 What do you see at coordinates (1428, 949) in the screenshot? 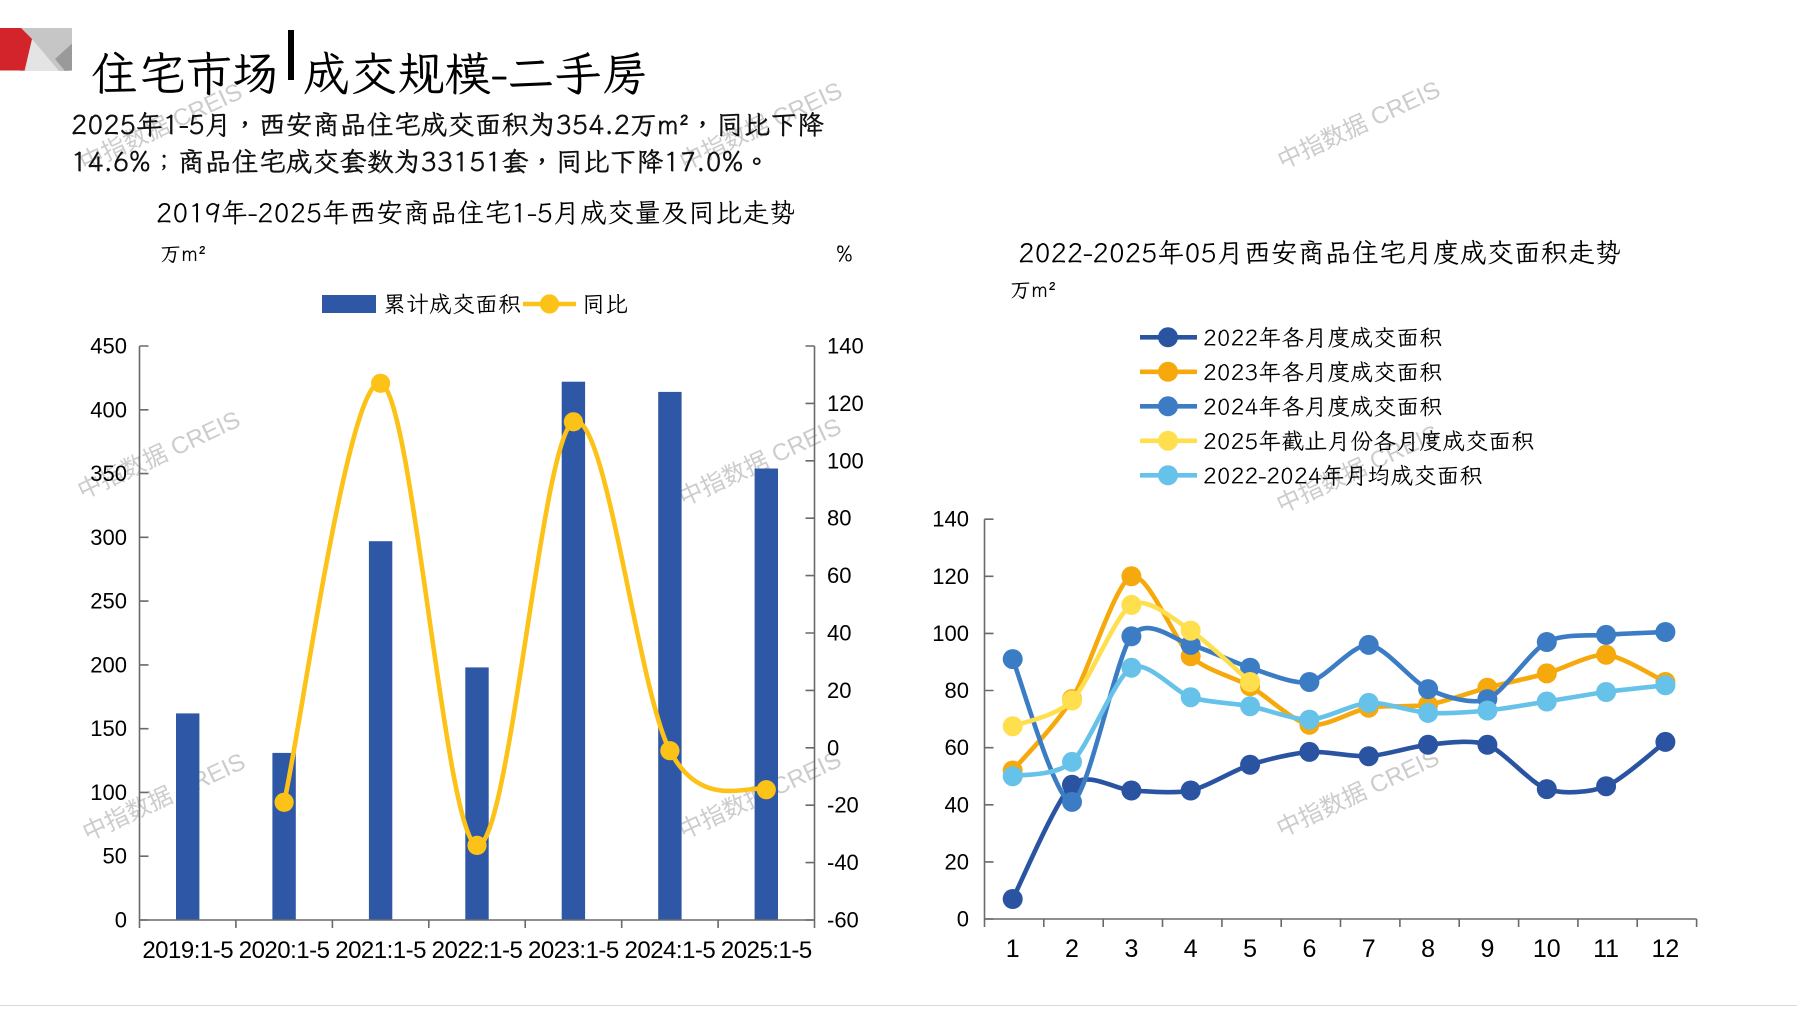
I see `svg-text: 8` at bounding box center [1428, 949].